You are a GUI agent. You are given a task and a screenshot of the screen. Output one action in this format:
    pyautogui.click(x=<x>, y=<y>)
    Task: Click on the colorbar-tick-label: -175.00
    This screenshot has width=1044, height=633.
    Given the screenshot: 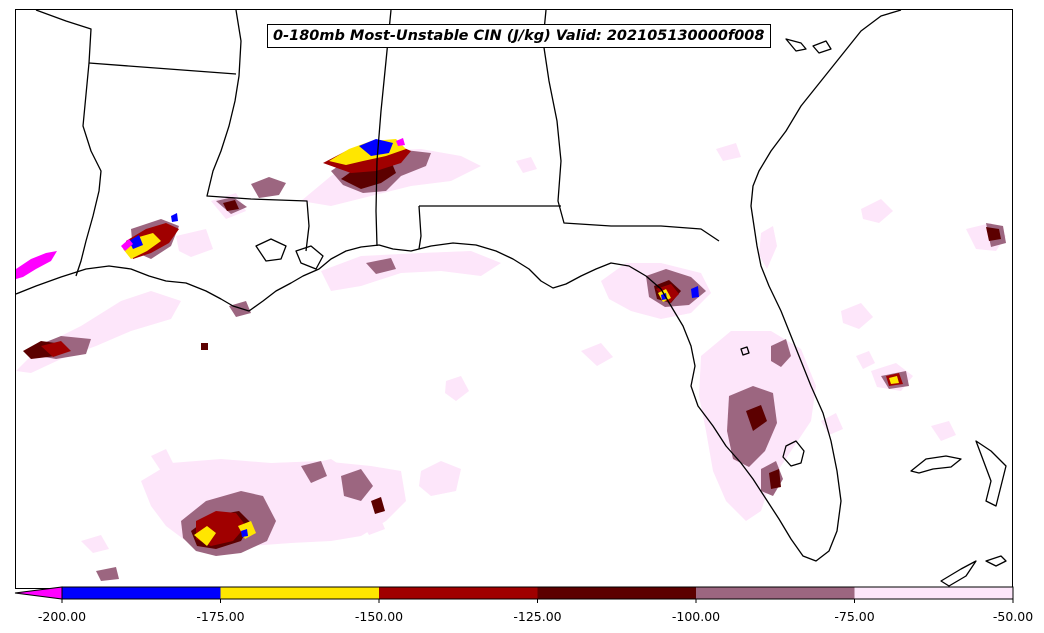 What is the action you would take?
    pyautogui.click(x=220, y=616)
    